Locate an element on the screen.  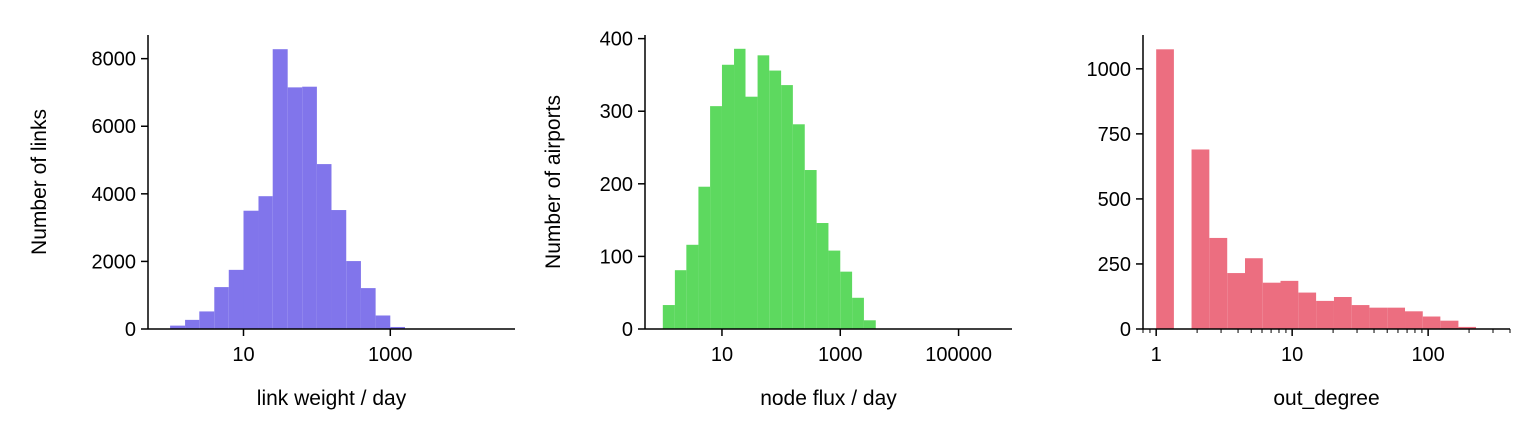
y-tick-label: 2000 is located at coordinates (114, 262).